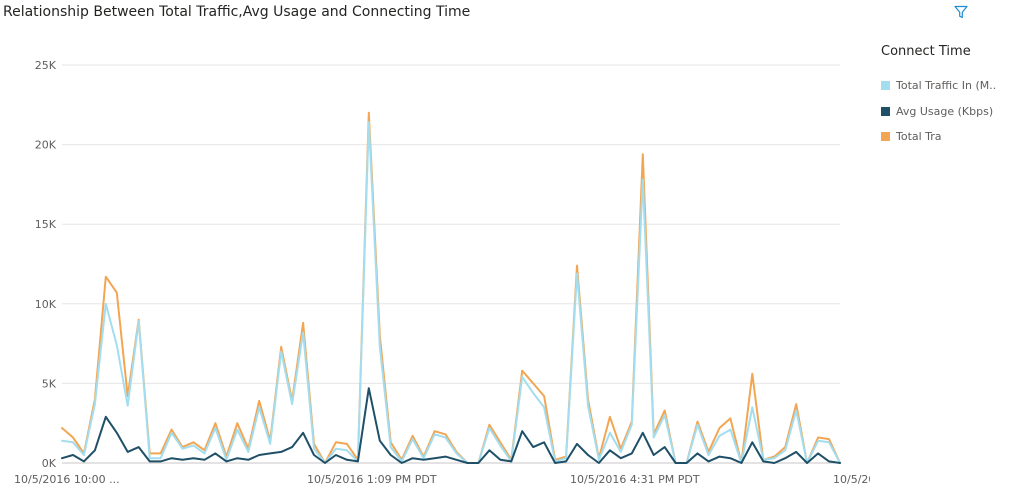 The image size is (1011, 488). What do you see at coordinates (926, 51) in the screenshot?
I see `legend-title: Connect Time` at bounding box center [926, 51].